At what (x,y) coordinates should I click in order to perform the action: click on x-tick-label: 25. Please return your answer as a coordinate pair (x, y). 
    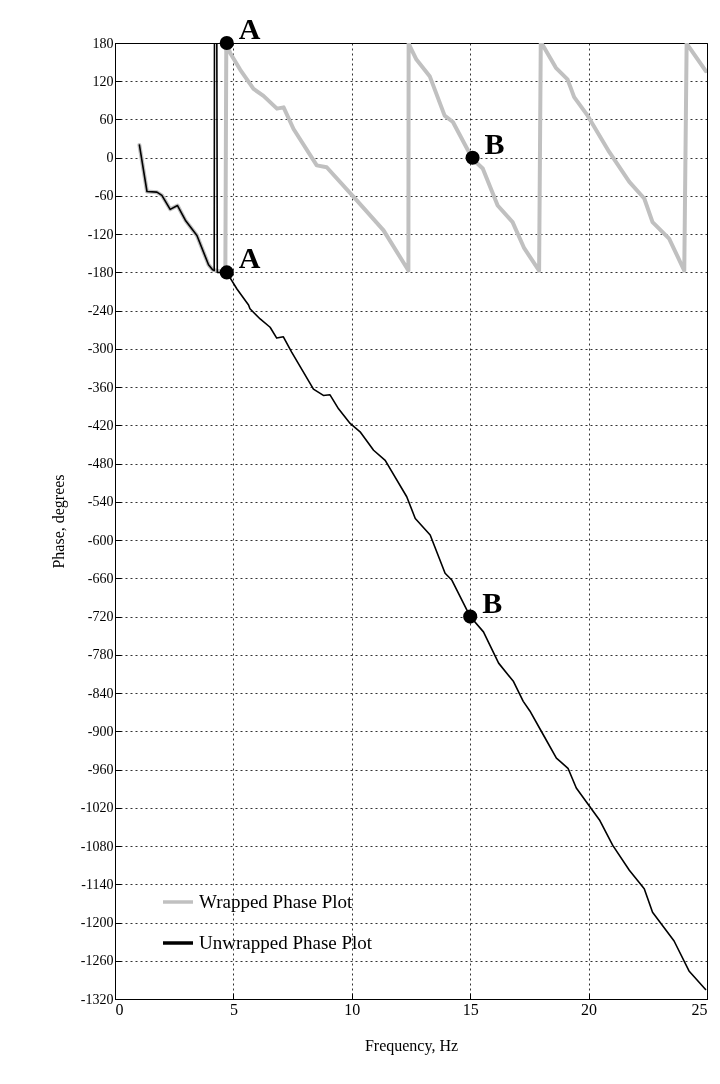
    Looking at the image, I should click on (699, 1009).